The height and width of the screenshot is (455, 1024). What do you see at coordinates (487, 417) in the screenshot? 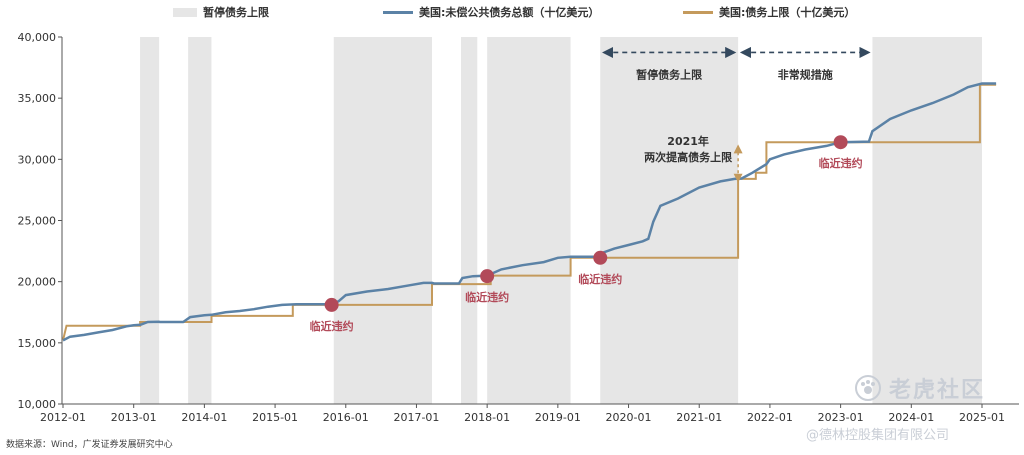
I see `x-tick-label-6: 2018-01` at bounding box center [487, 417].